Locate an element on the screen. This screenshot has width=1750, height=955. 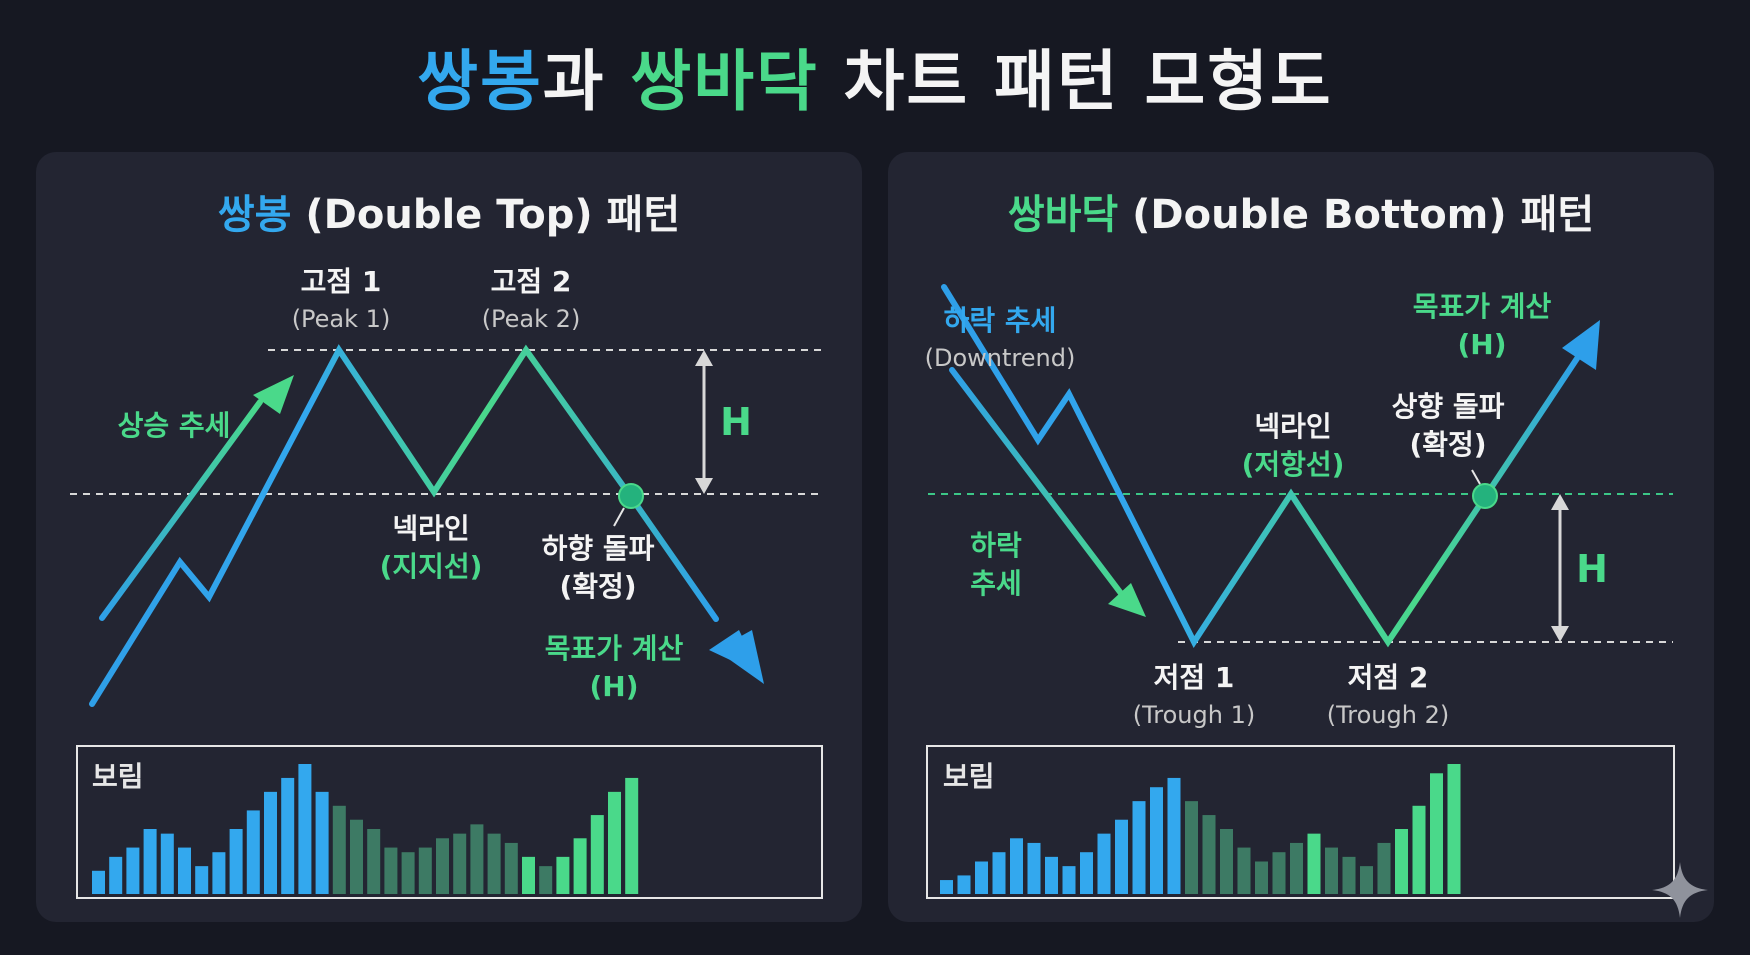
uptrend-arrowhead is located at coordinates (273, 394).